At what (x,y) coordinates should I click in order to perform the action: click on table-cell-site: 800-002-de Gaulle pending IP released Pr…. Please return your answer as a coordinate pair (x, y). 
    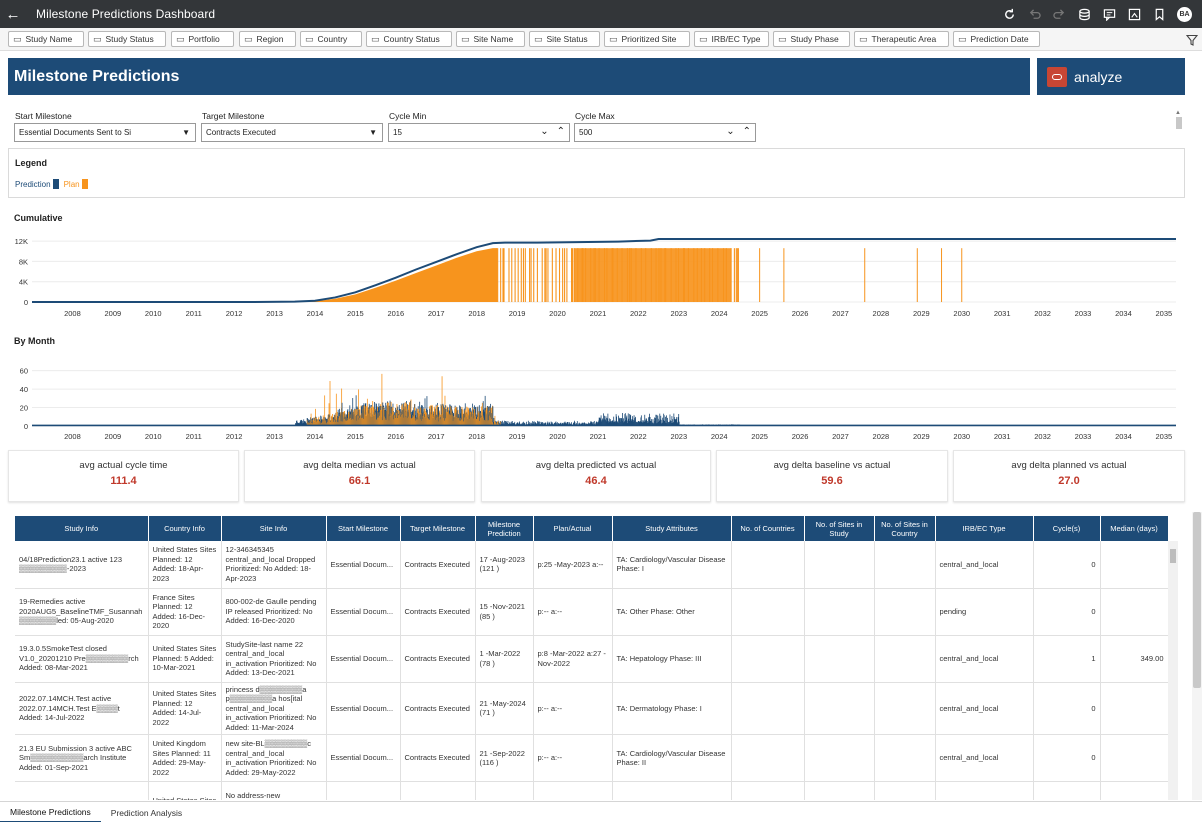
    Looking at the image, I should click on (274, 612).